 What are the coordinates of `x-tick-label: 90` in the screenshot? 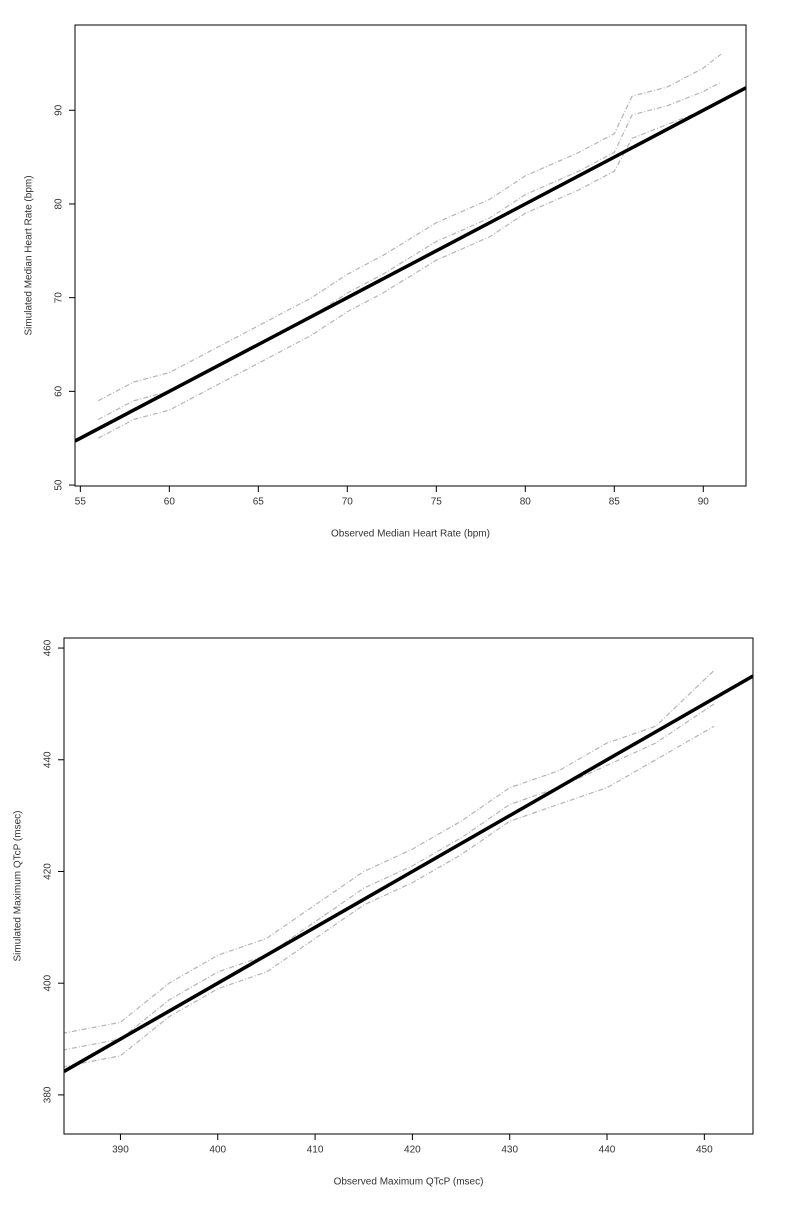 It's located at (704, 502).